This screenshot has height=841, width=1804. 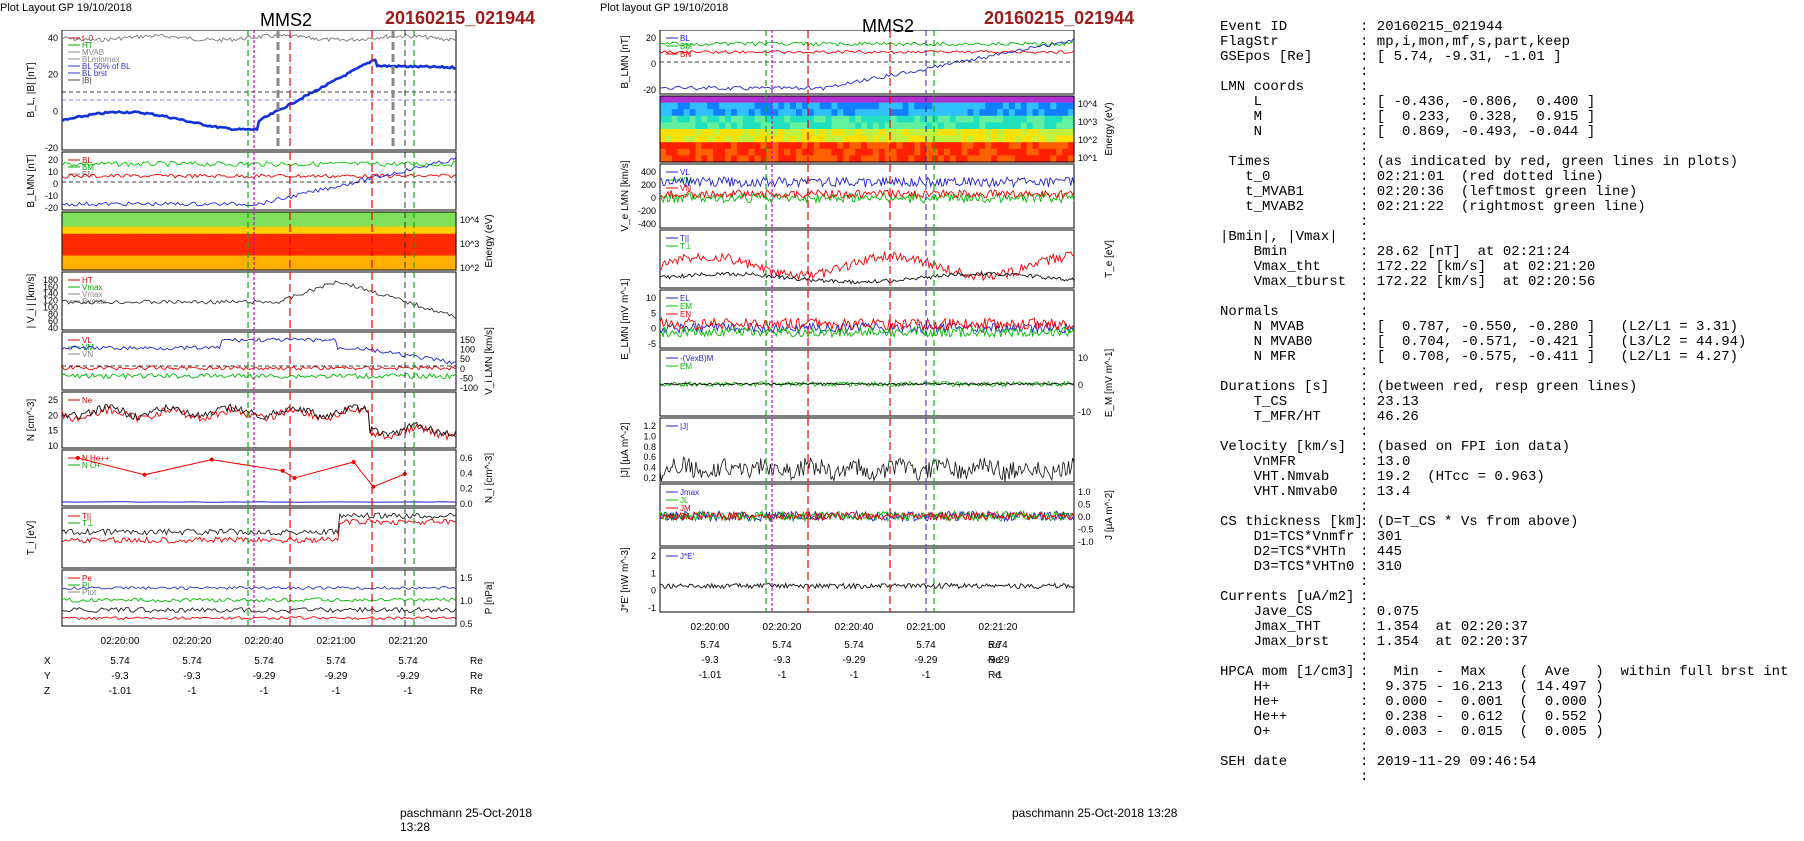 I want to click on tick-label: 0.6, so click(x=649, y=457).